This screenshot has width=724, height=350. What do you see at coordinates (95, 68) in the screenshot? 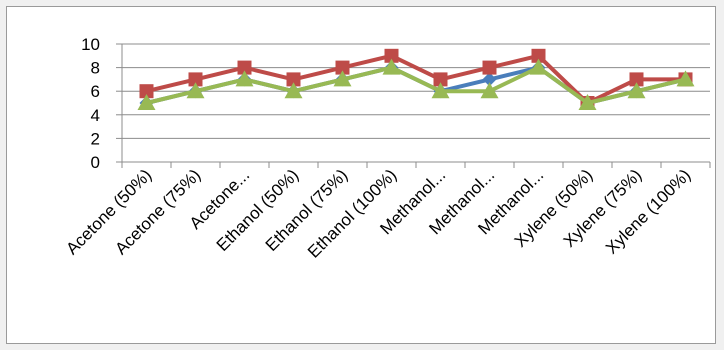
I see `y-tick-label: 8` at bounding box center [95, 68].